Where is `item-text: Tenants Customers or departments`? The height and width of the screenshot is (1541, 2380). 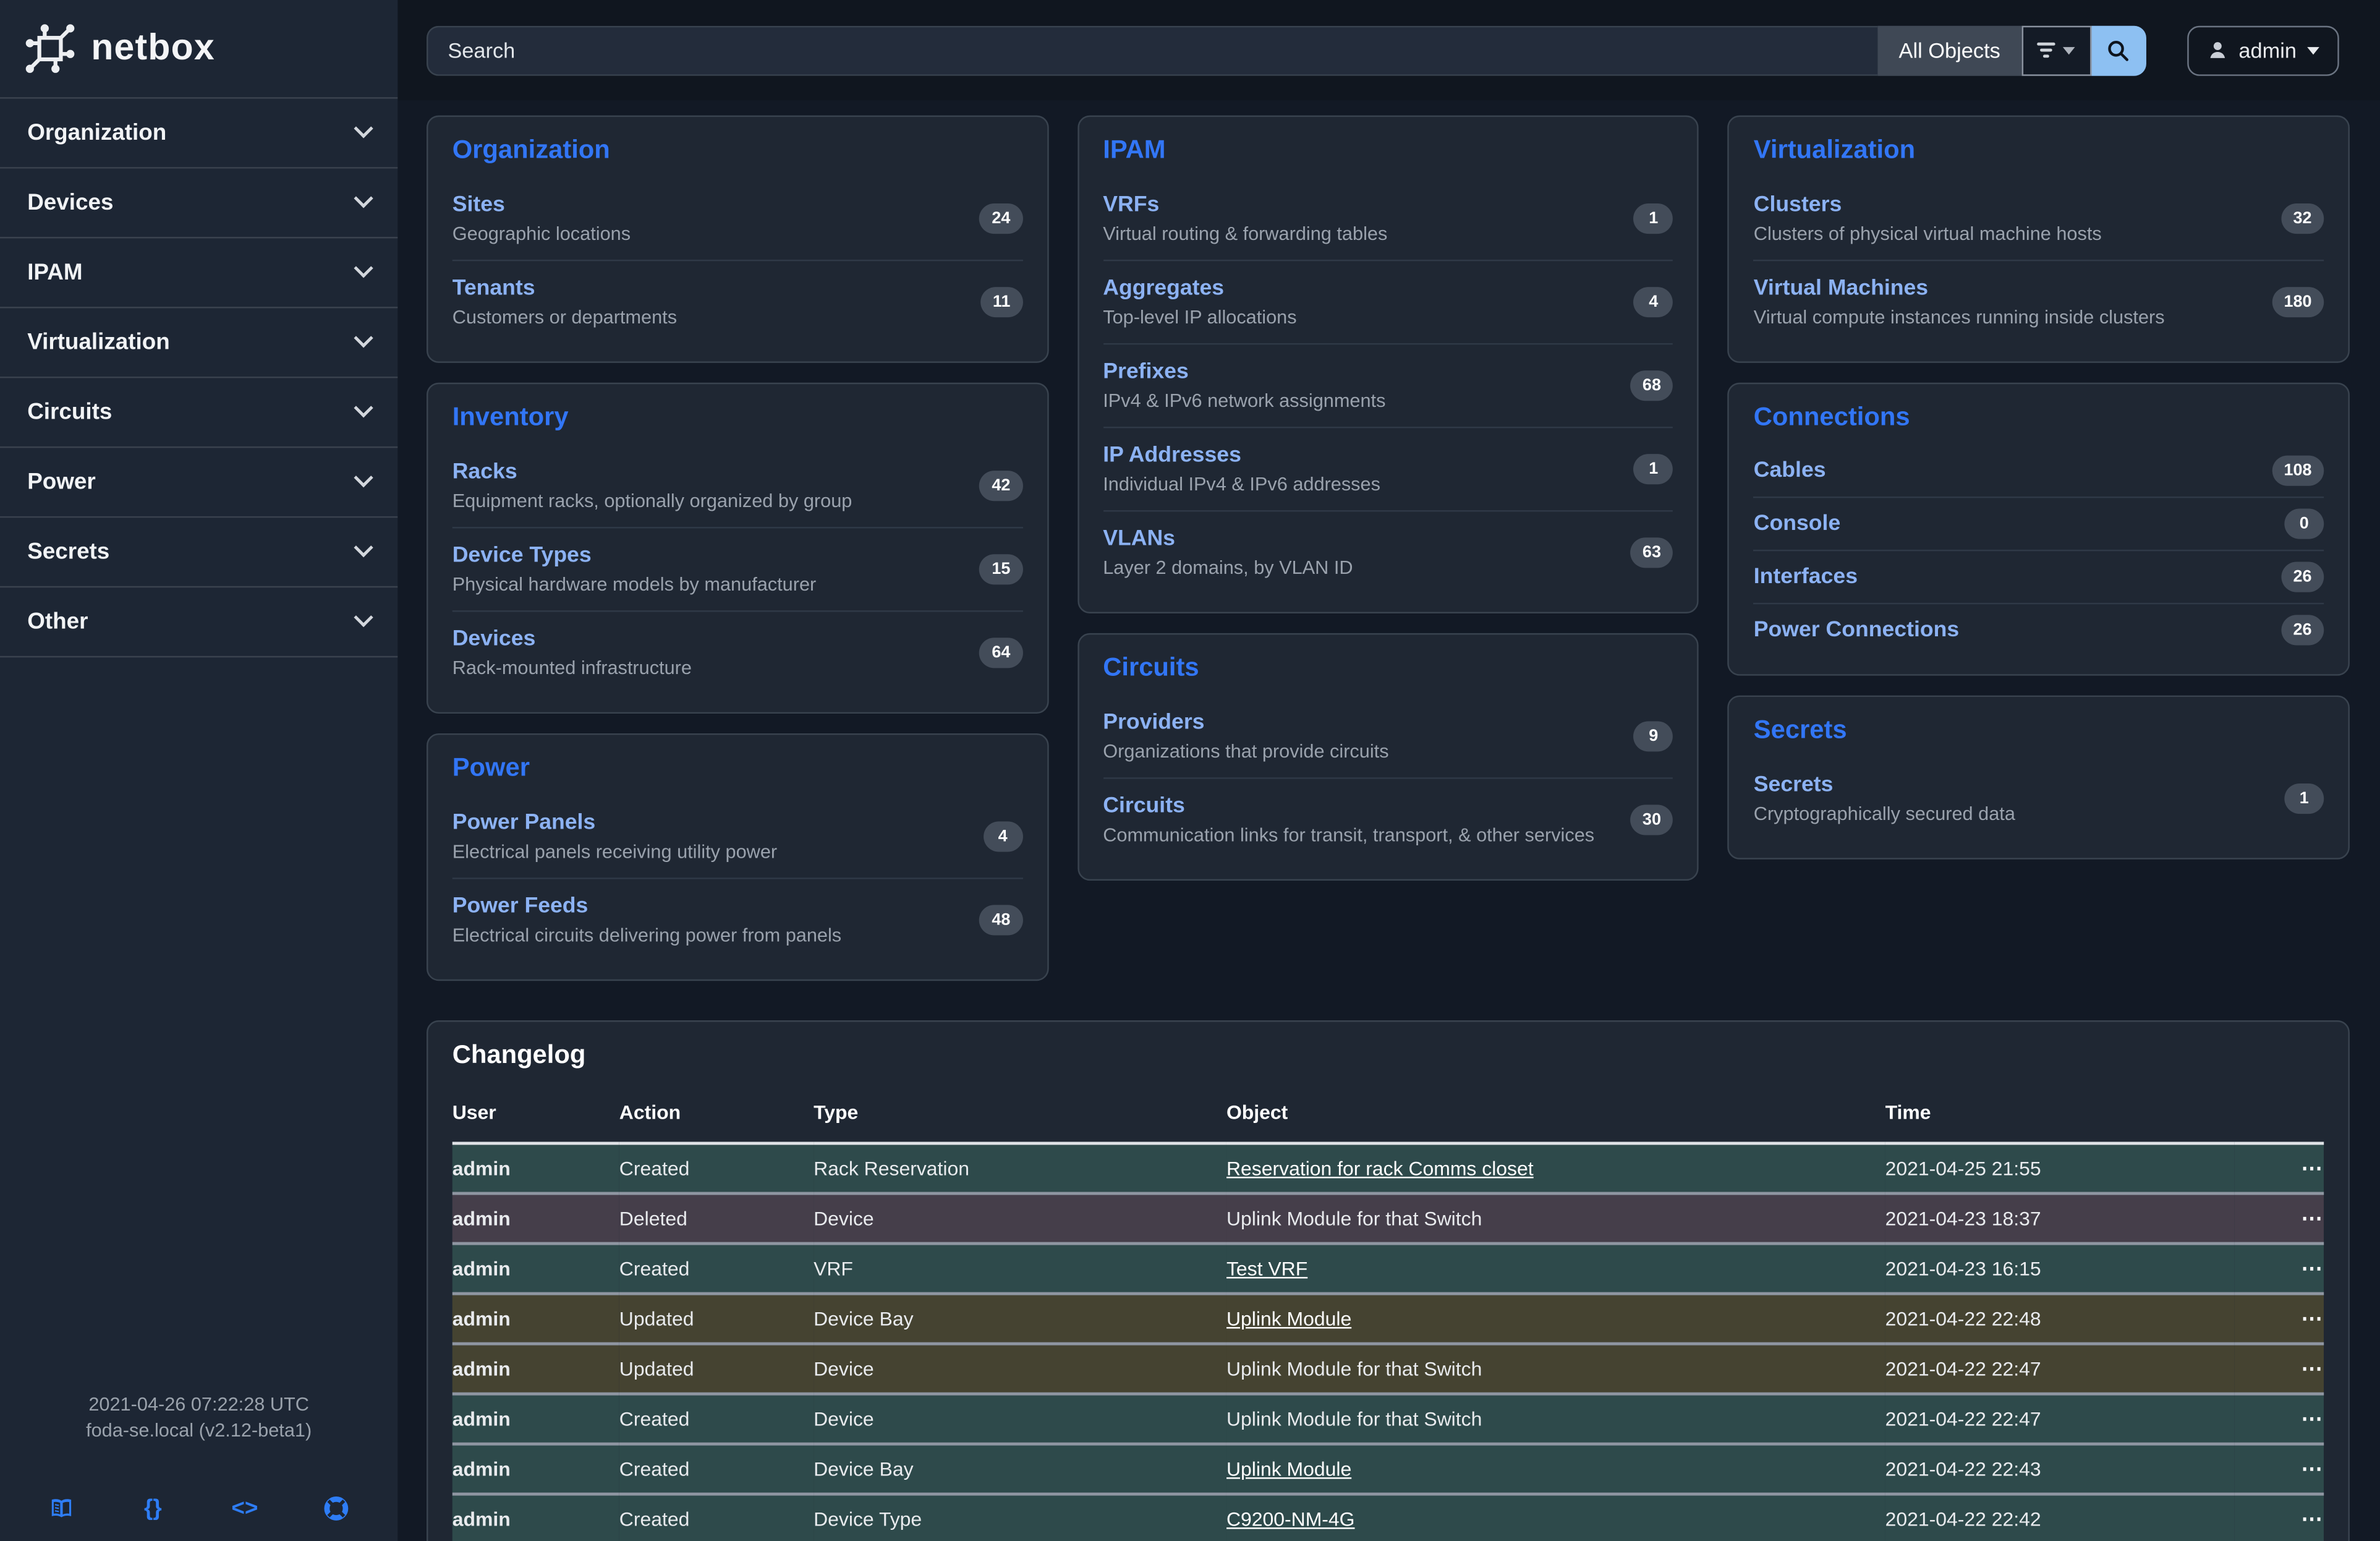
item-text: Tenants Customers or departments is located at coordinates (565, 302).